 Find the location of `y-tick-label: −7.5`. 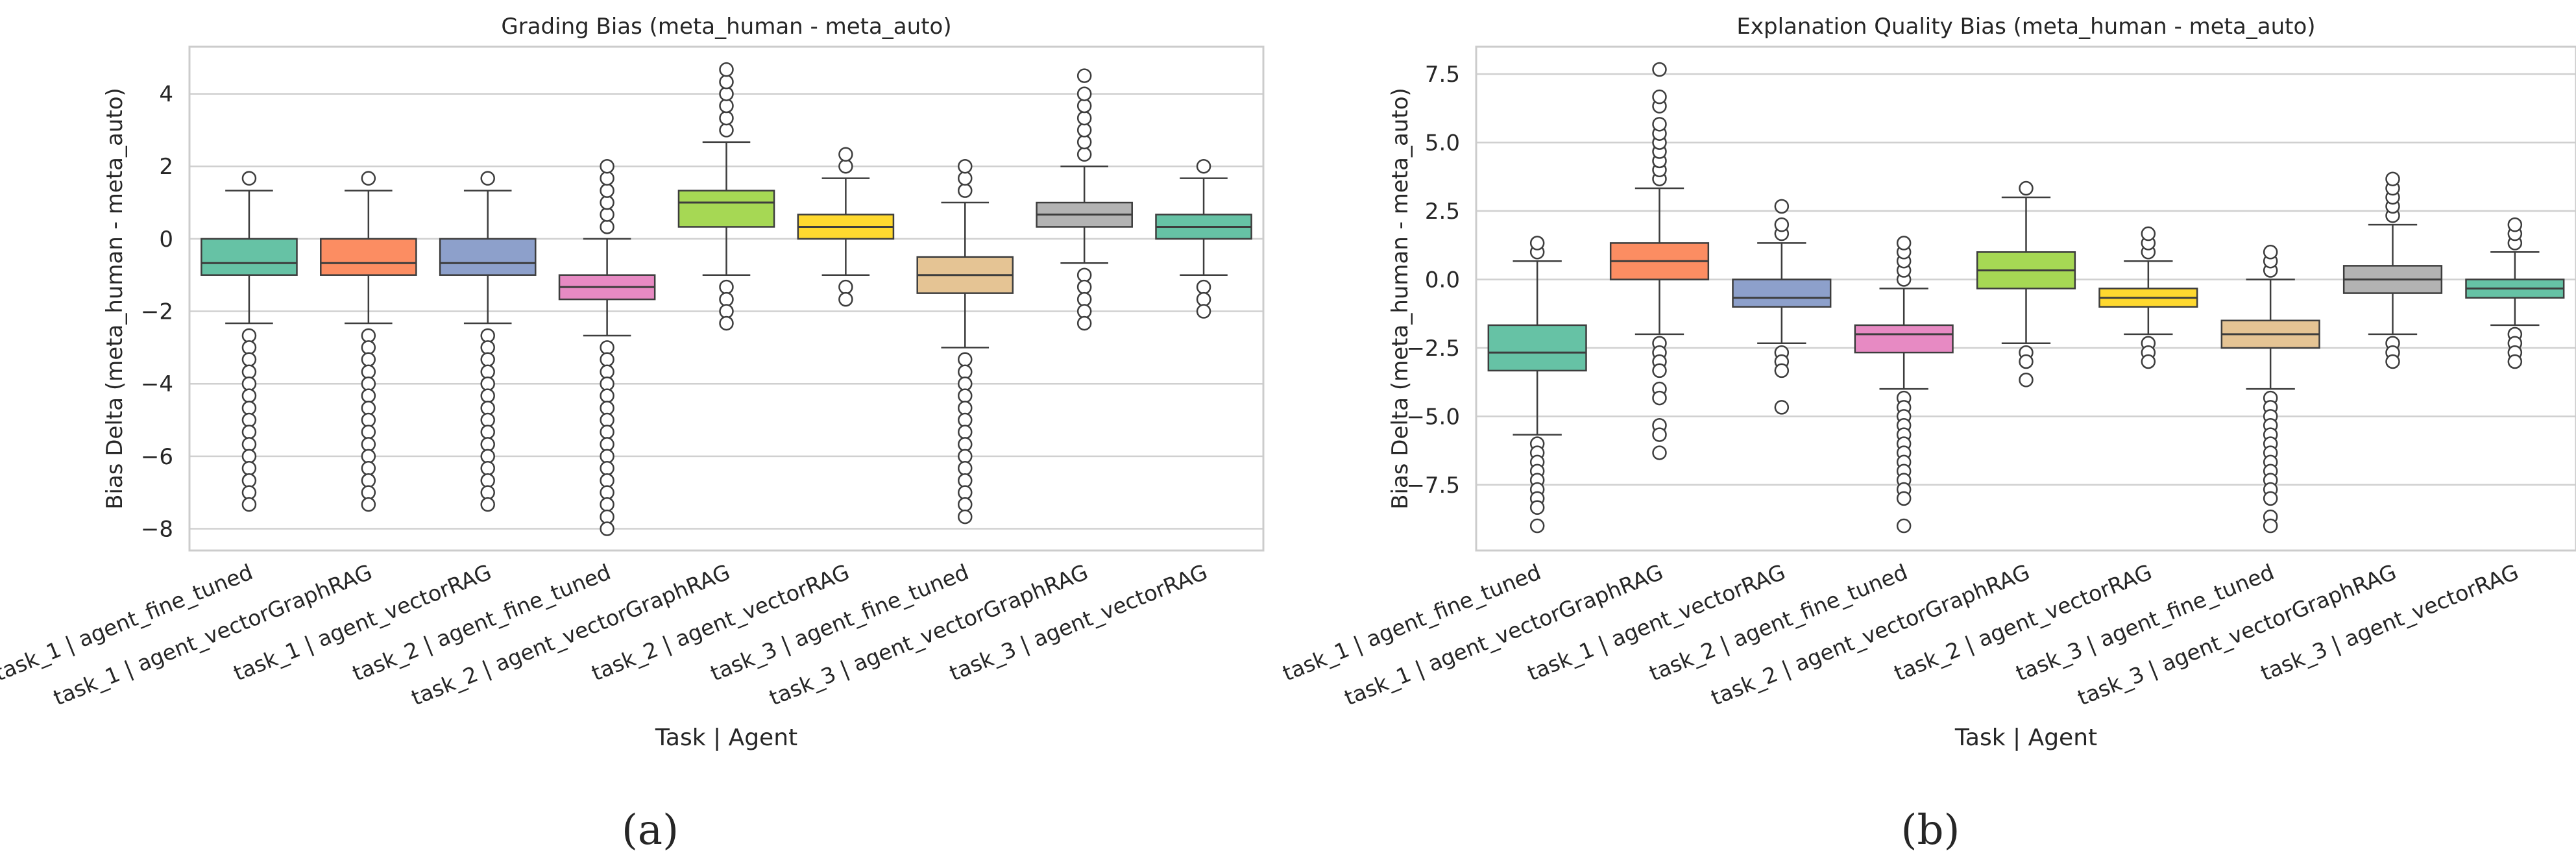

y-tick-label: −7.5 is located at coordinates (1433, 486).